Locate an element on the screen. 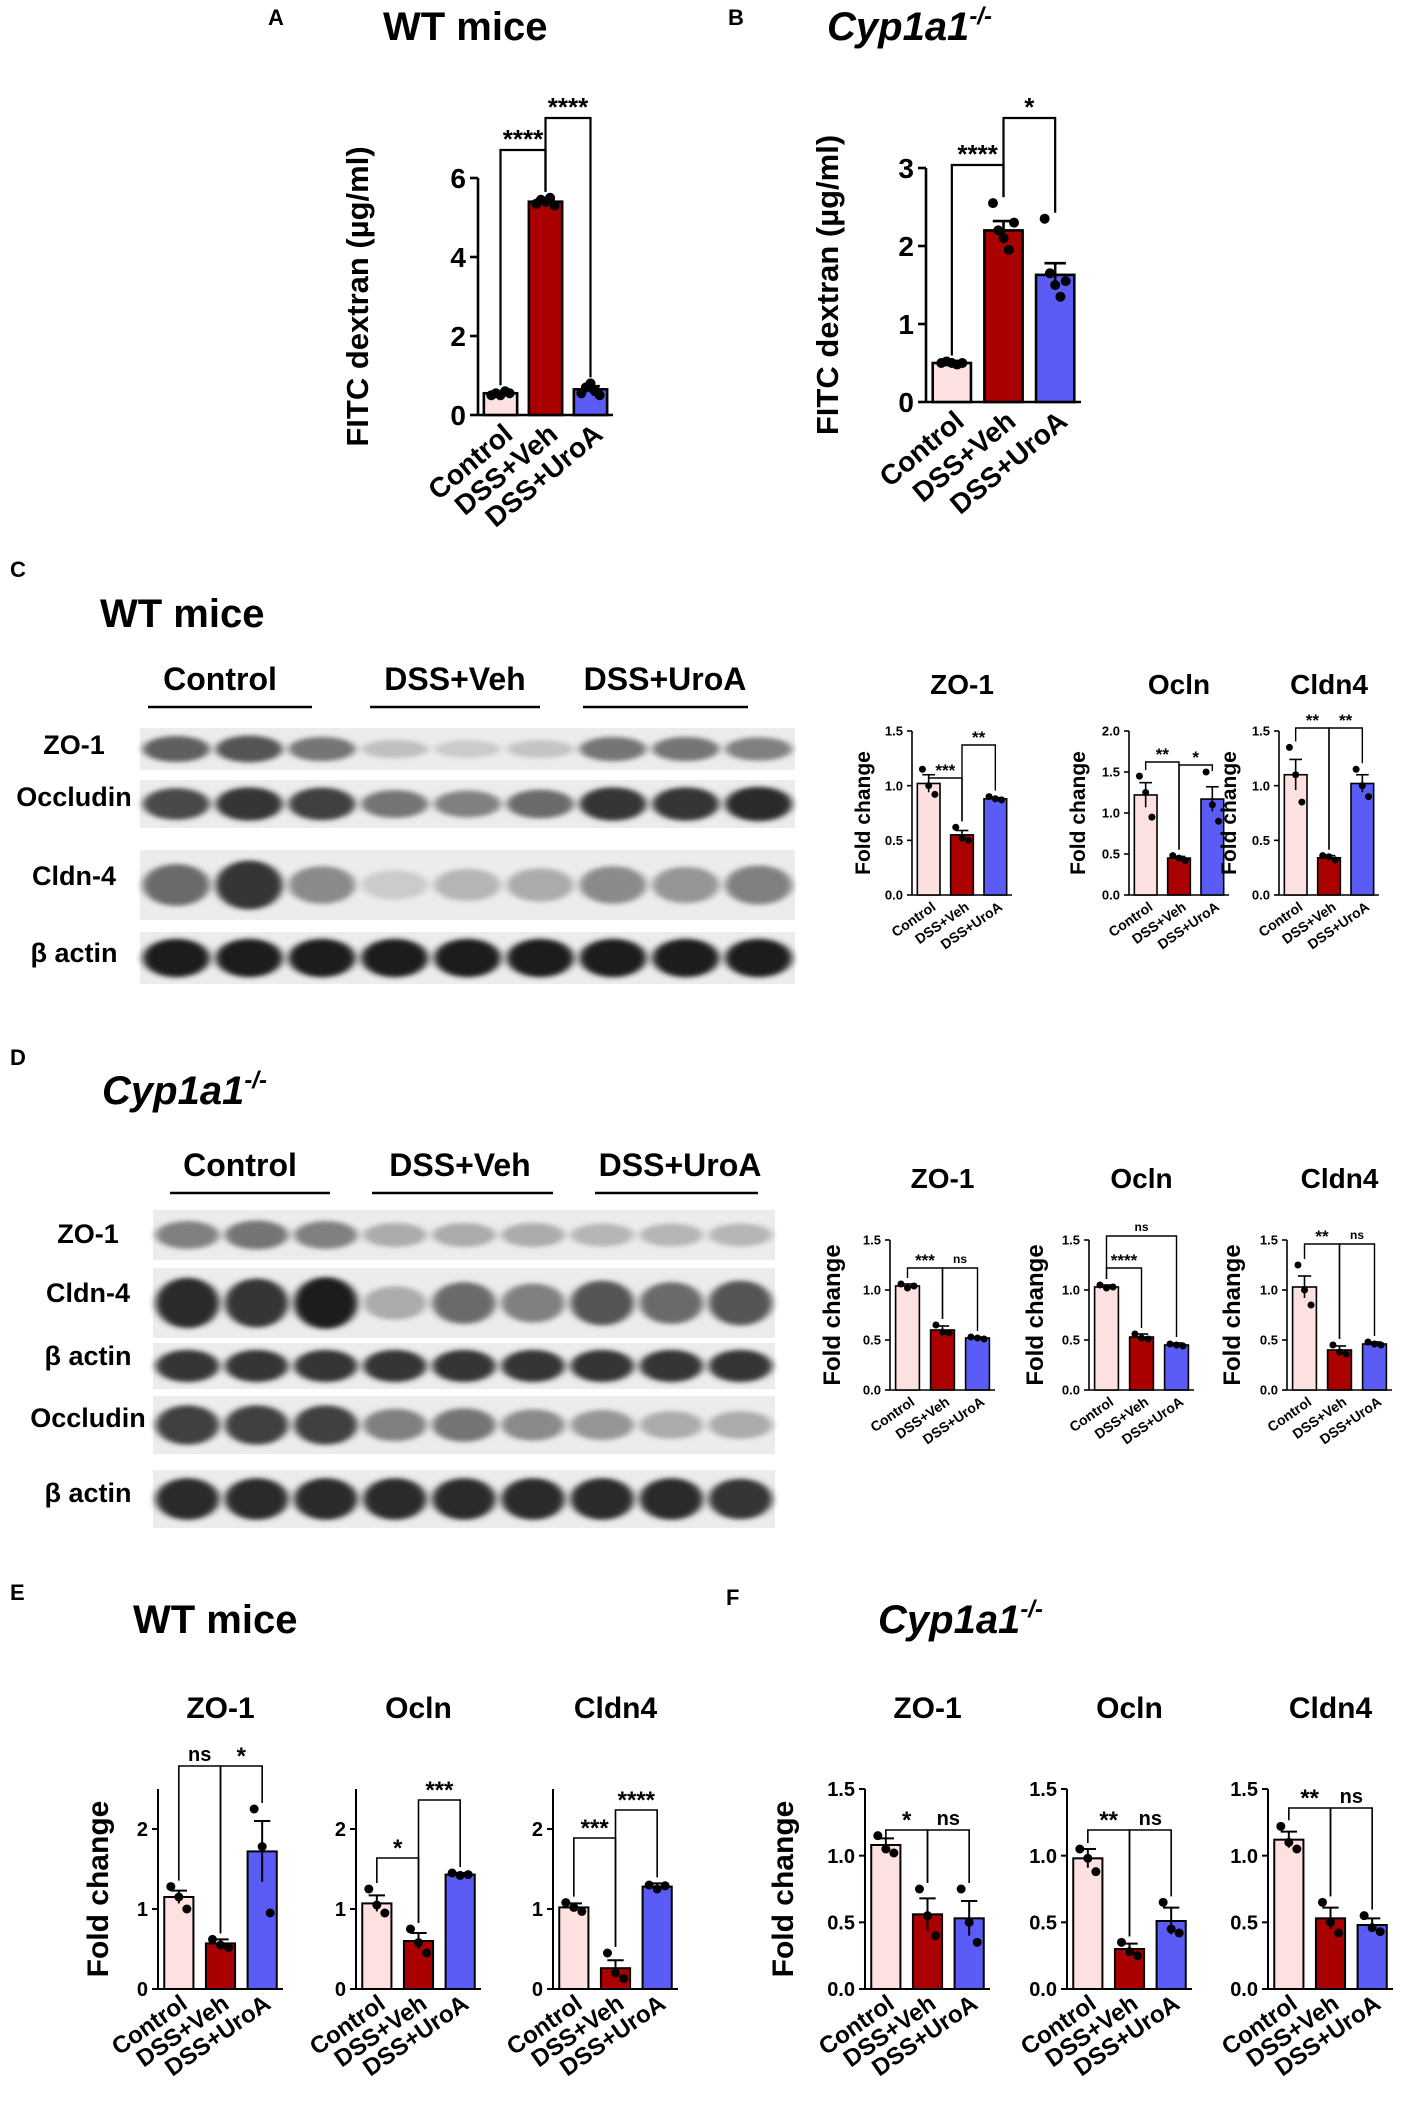 Image resolution: width=1417 pixels, height=2123 pixels. significance-label: ** is located at coordinates (979, 737).